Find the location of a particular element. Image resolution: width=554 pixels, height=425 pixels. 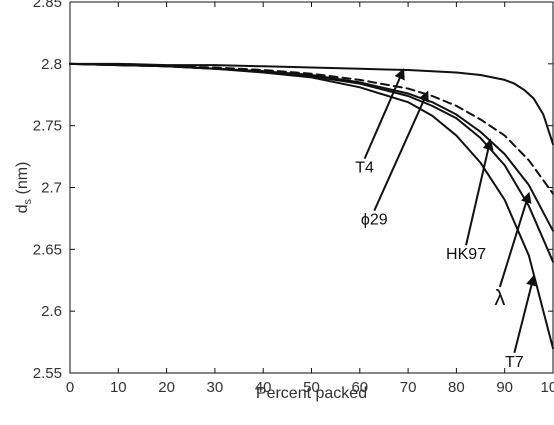

x-tick-label-10: 10 is located at coordinates (118, 387).